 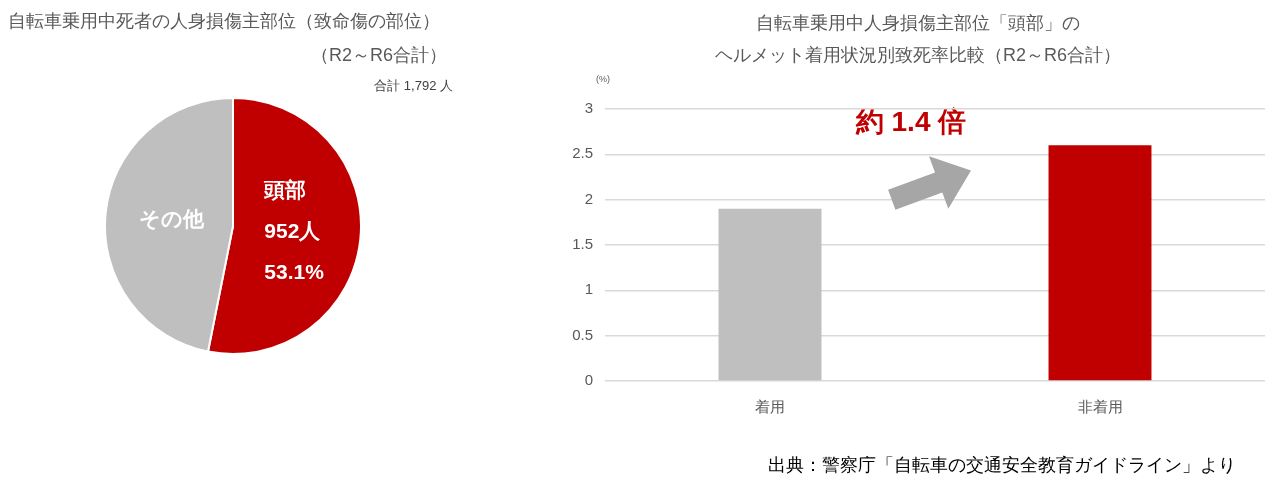 I want to click on x-tick-label: 非着用, so click(x=1100, y=407).